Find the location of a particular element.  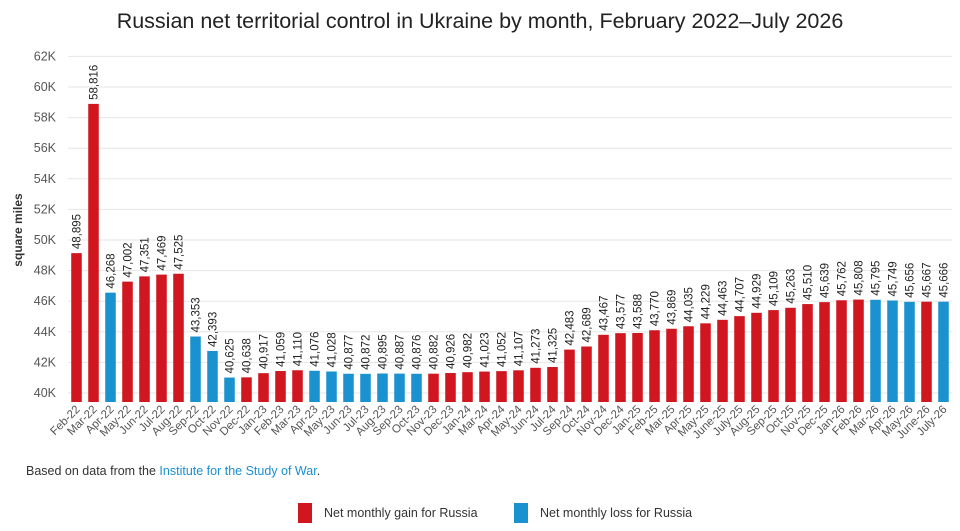

y-tick-label: 42K is located at coordinates (45, 362).